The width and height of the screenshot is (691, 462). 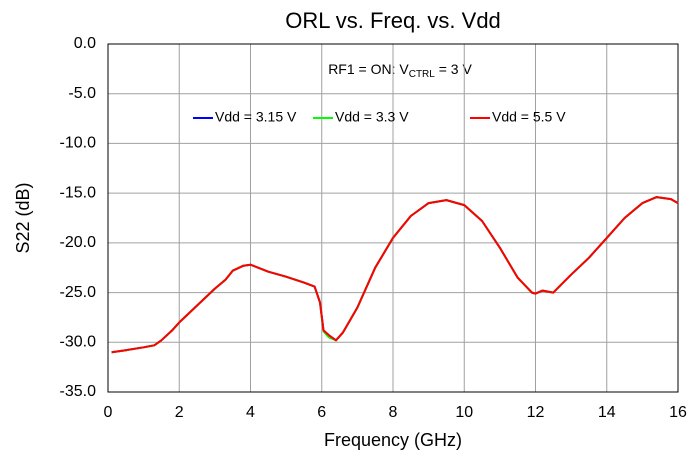 What do you see at coordinates (85, 43) in the screenshot?
I see `y-tick-label: 0.0` at bounding box center [85, 43].